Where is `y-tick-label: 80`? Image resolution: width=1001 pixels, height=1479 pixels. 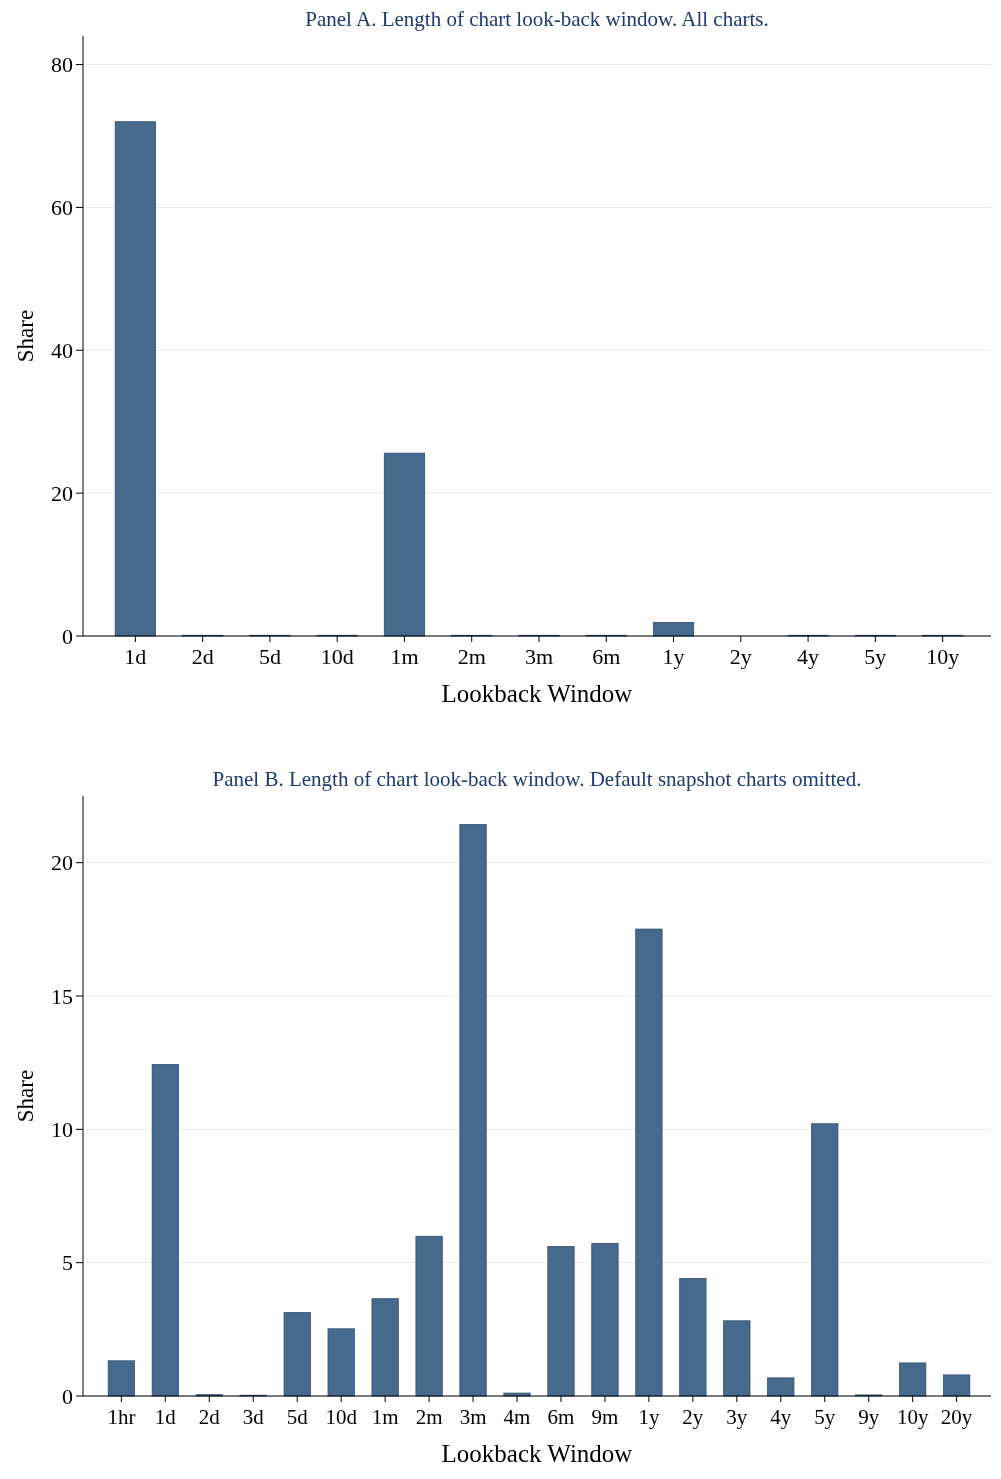 y-tick-label: 80 is located at coordinates (62, 65).